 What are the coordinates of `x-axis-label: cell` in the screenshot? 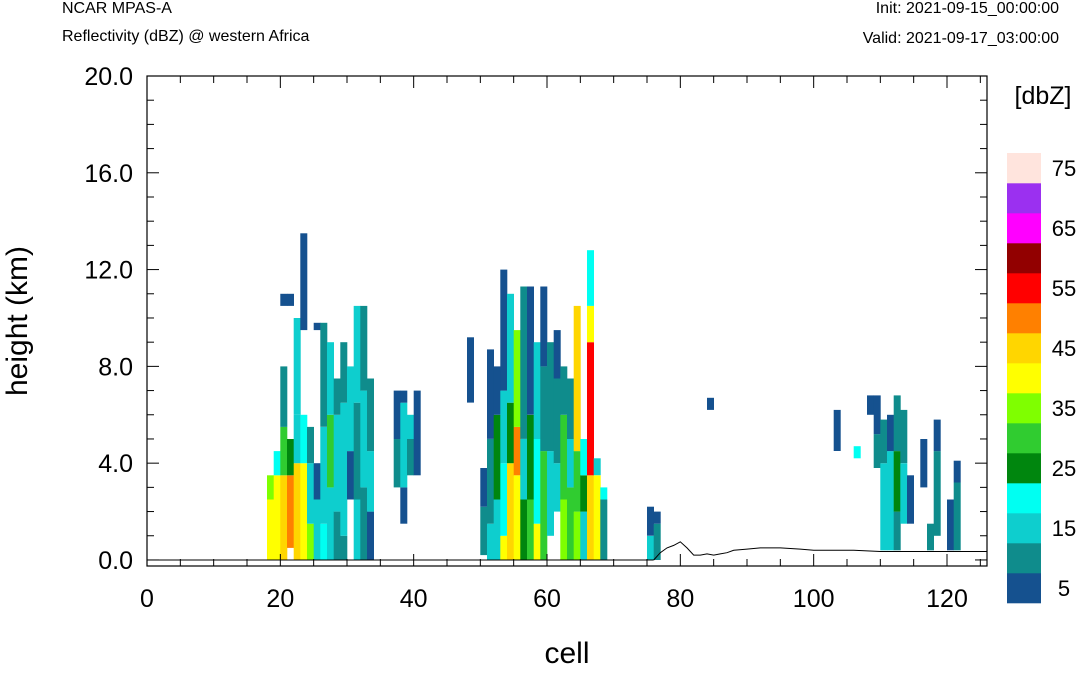 It's located at (566, 653).